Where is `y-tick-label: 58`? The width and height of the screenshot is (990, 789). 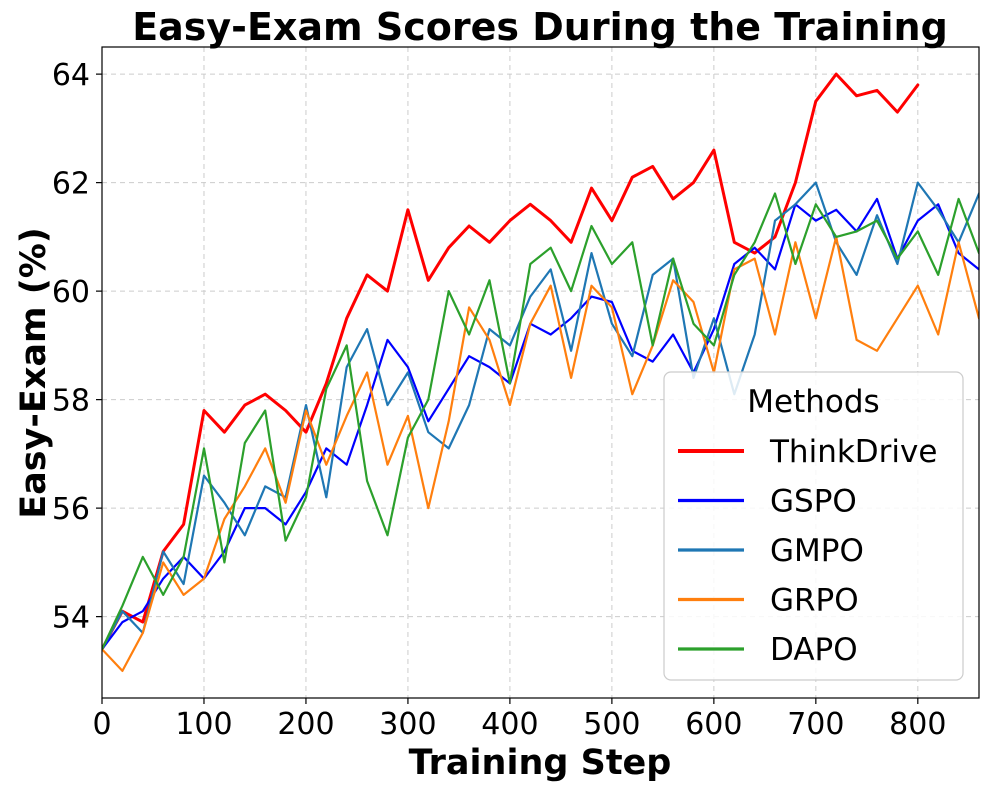 y-tick-label: 58 is located at coordinates (71, 401).